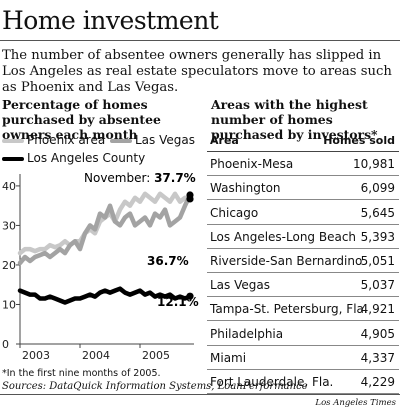 This screenshot has width=400, height=411. I want to click on table-row: Las Vegas 5,037, so click(303, 285).